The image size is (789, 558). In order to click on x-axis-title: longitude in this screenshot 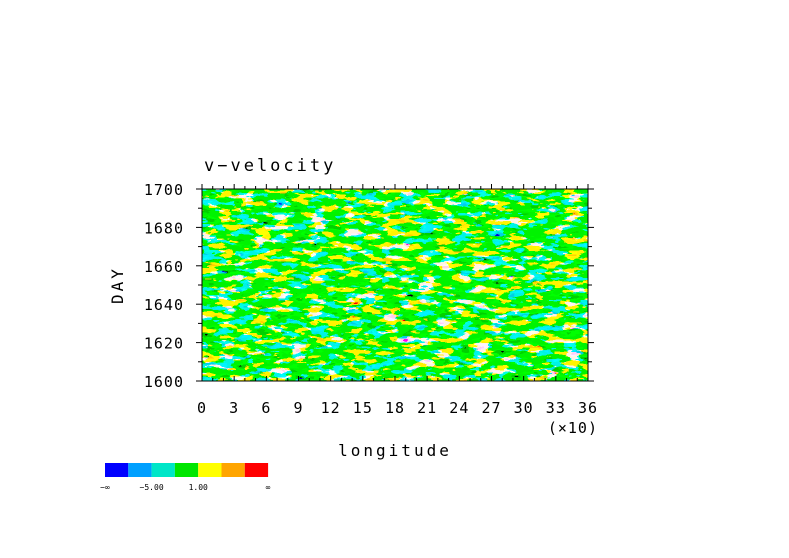, I will do `click(395, 450)`.